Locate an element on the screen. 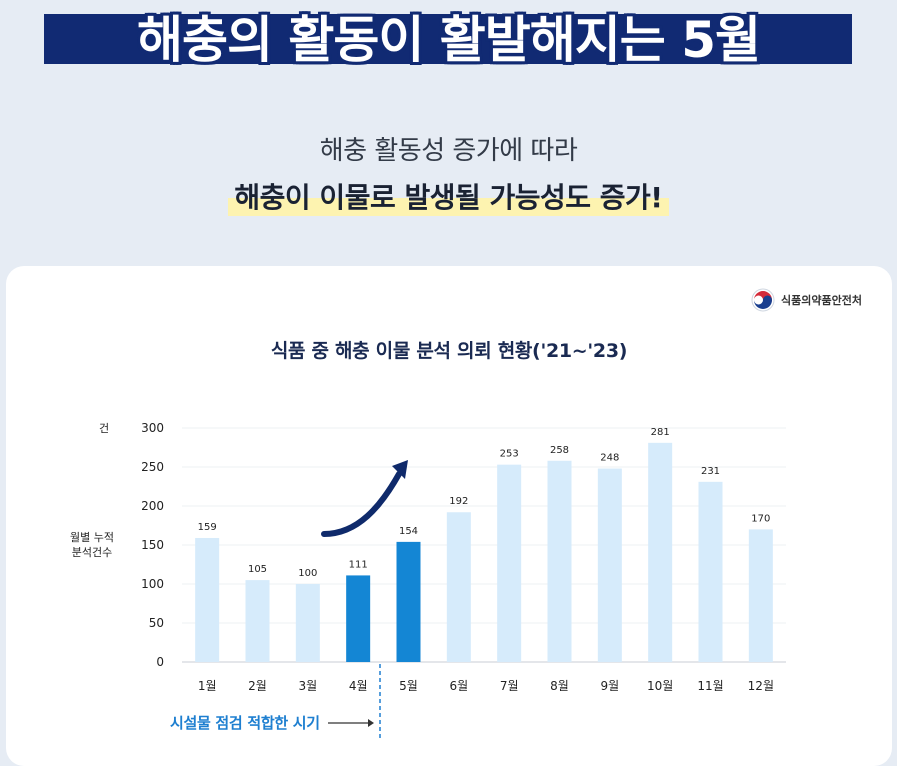 The height and width of the screenshot is (766, 897). y-tick-label: 100 is located at coordinates (152, 584).